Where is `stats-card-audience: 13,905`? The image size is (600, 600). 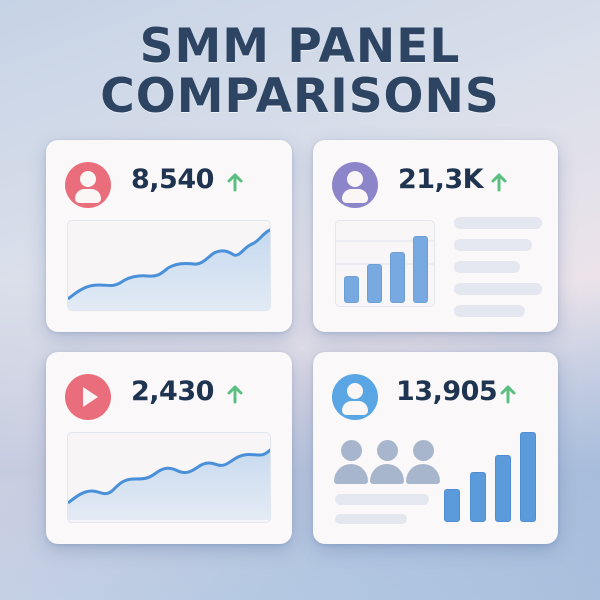 stats-card-audience: 13,905 is located at coordinates (435, 448).